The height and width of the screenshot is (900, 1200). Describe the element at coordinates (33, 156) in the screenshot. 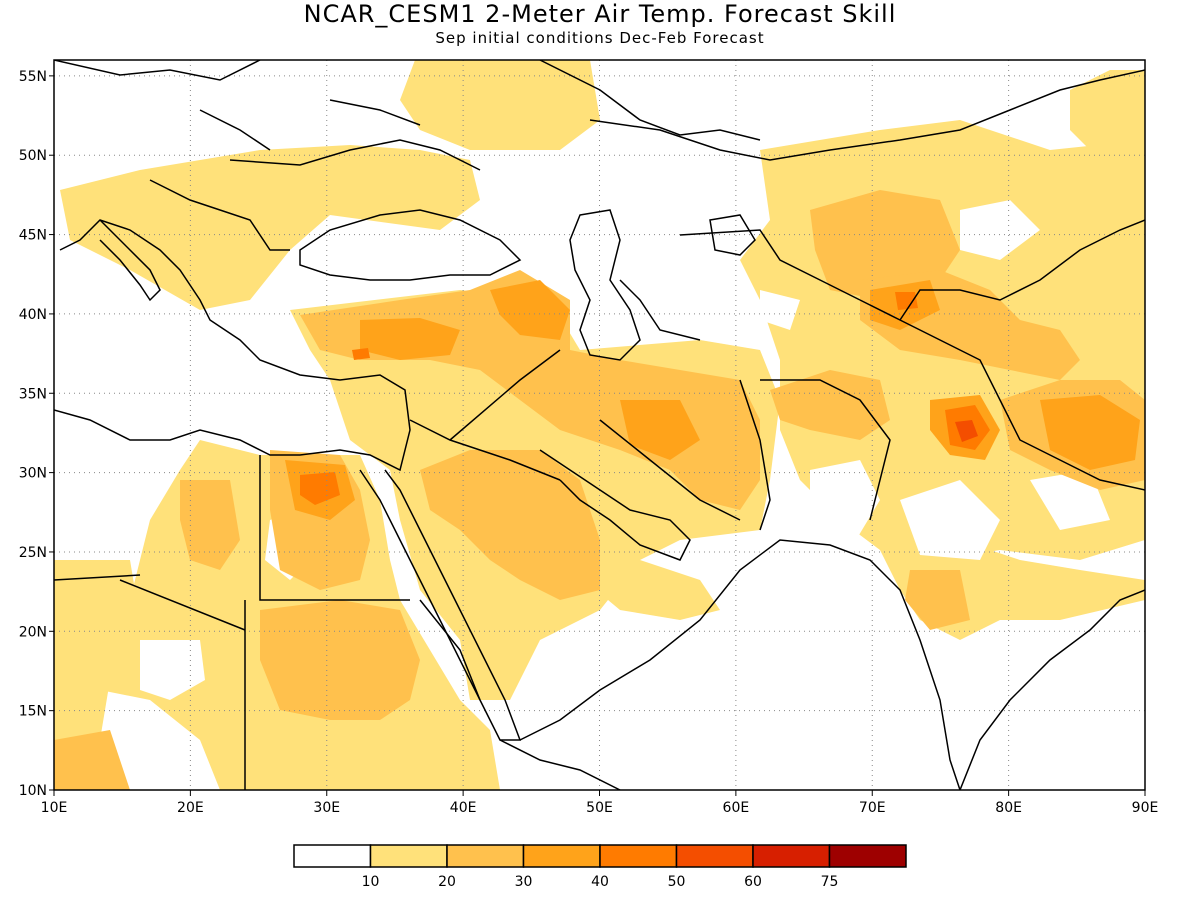

I see `lat-tick-label: 50N` at that location.